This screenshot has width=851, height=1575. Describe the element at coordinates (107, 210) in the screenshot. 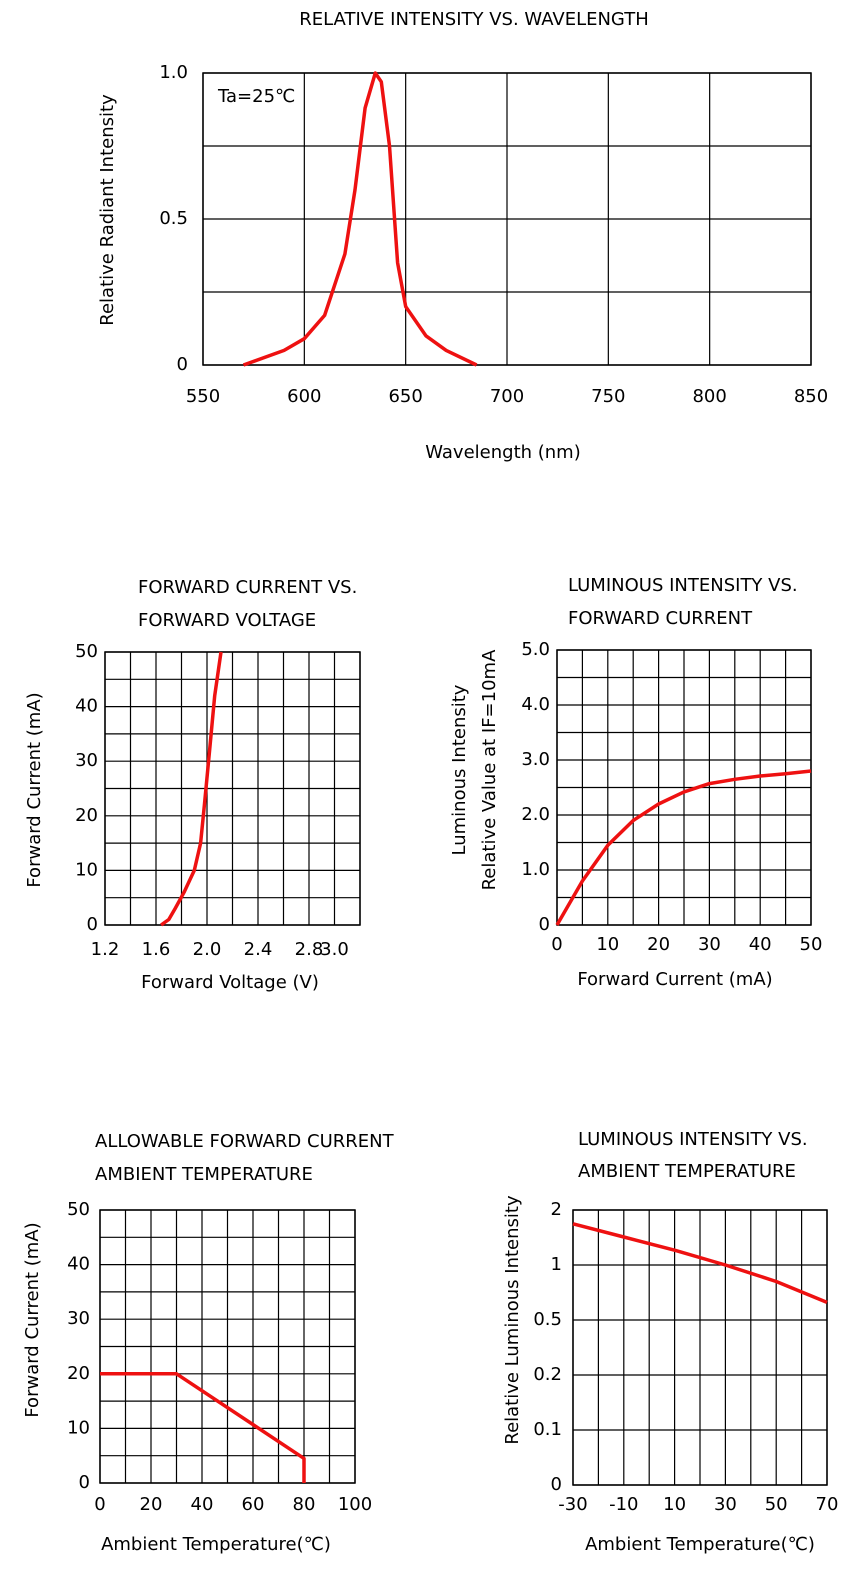

I see `y-axis-label: Relative Radiant Intensity` at that location.